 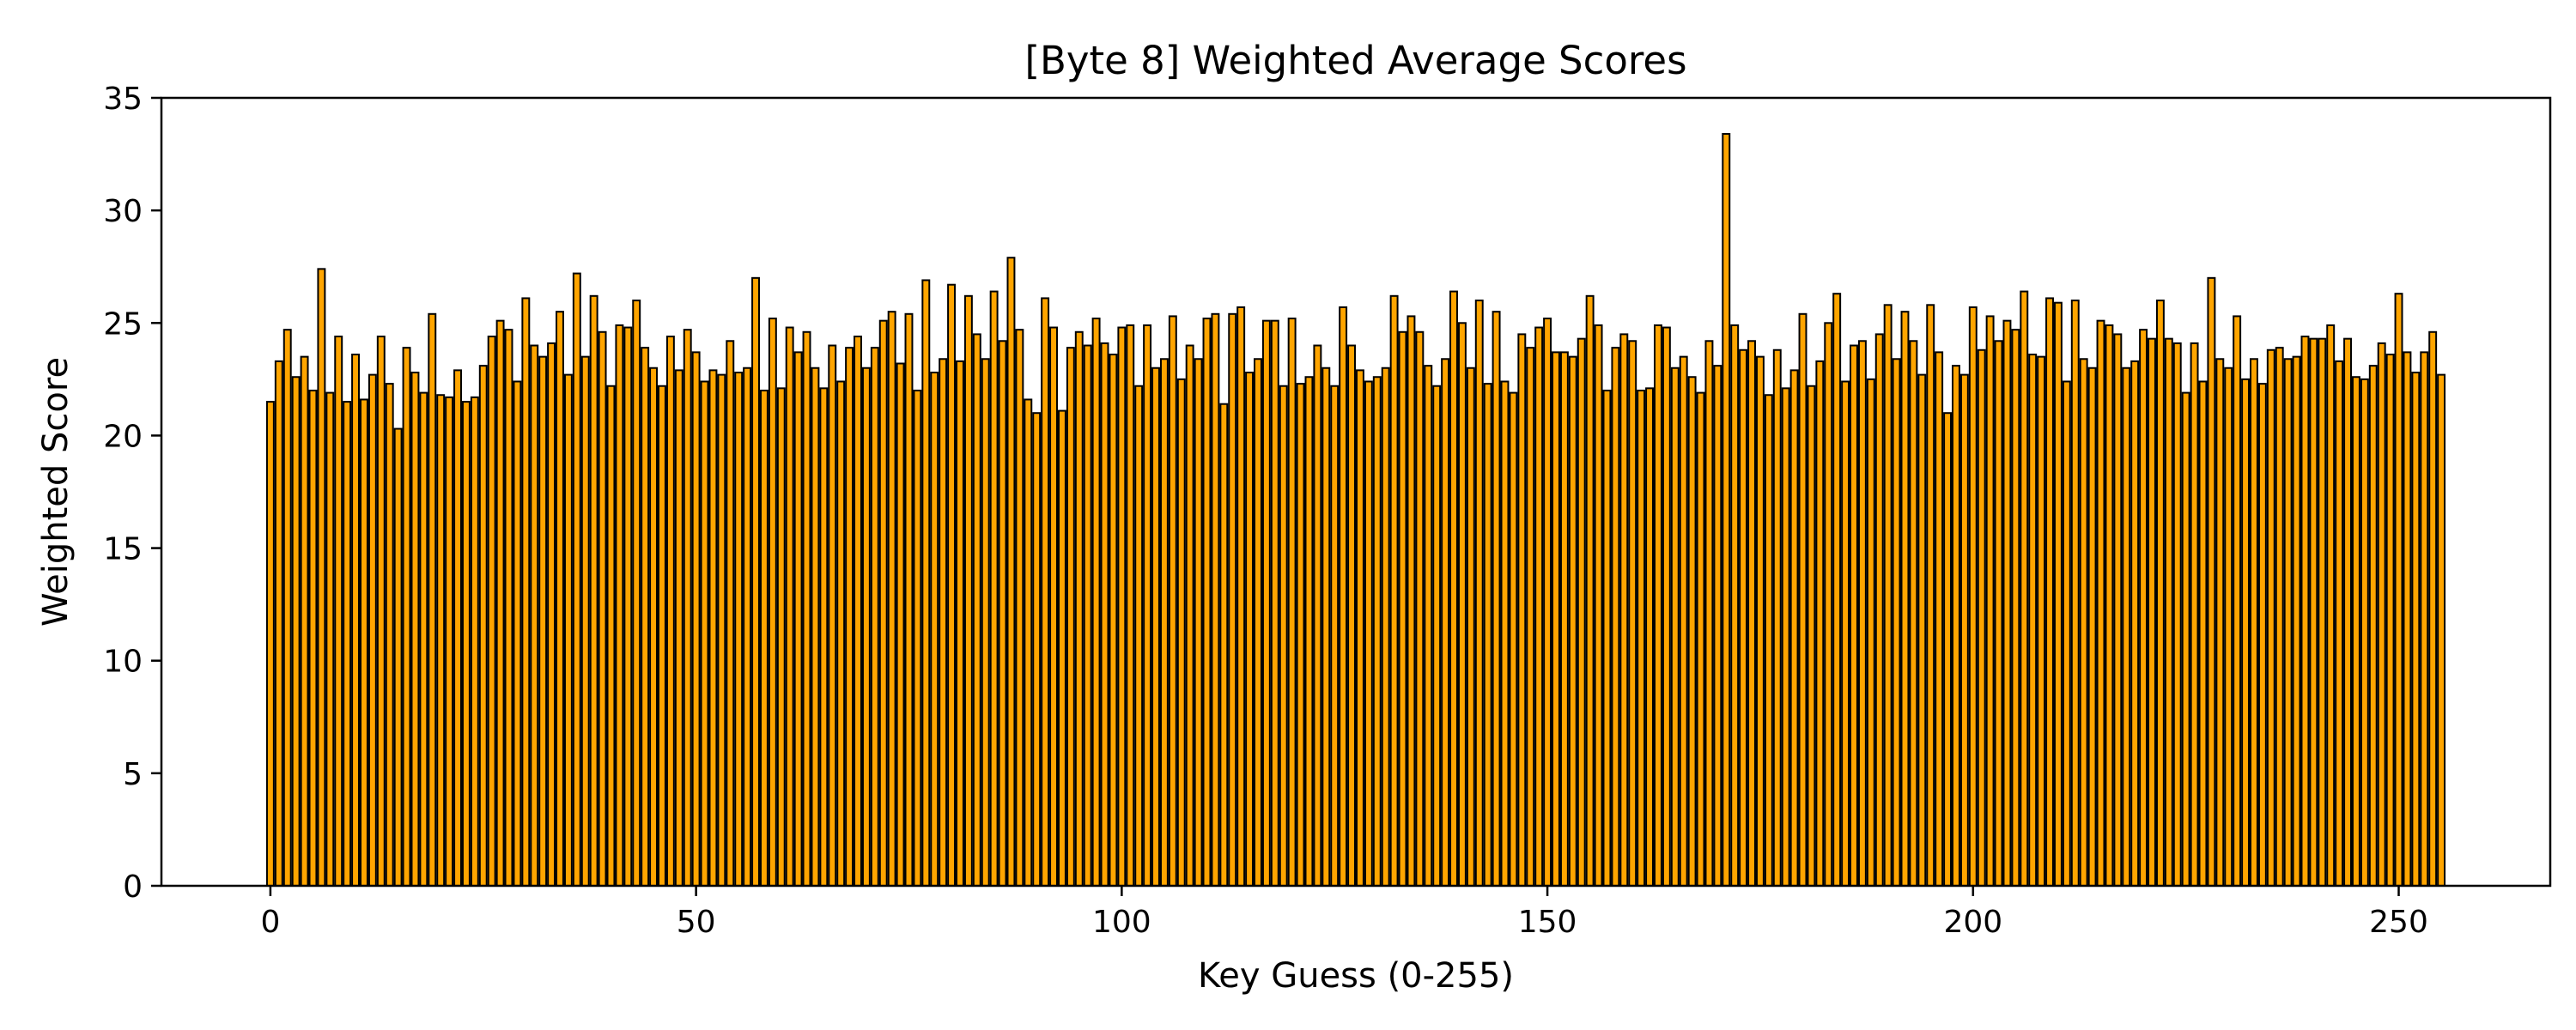 What do you see at coordinates (696, 922) in the screenshot?
I see `x-tick-label: 50` at bounding box center [696, 922].